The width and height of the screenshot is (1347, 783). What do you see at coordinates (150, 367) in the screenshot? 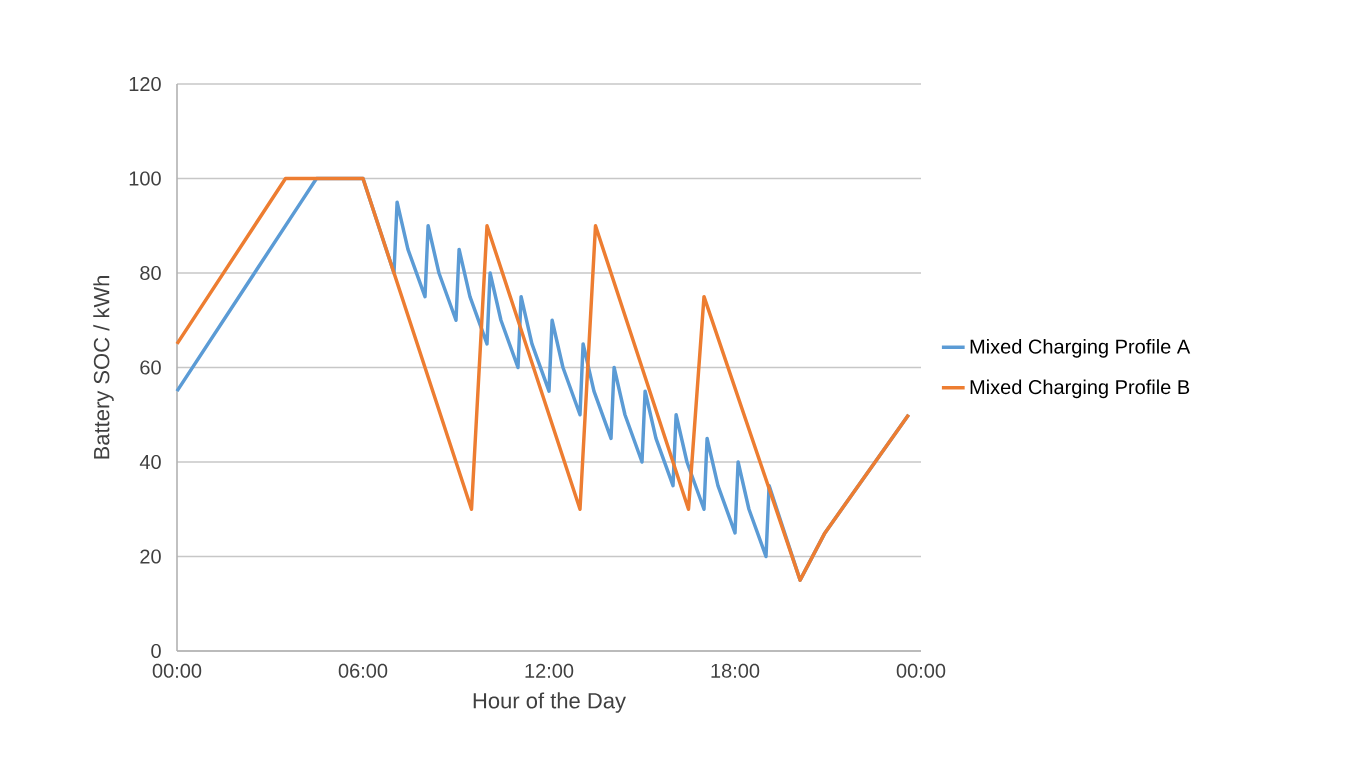
I see `y-tick-label: 60` at bounding box center [150, 367].